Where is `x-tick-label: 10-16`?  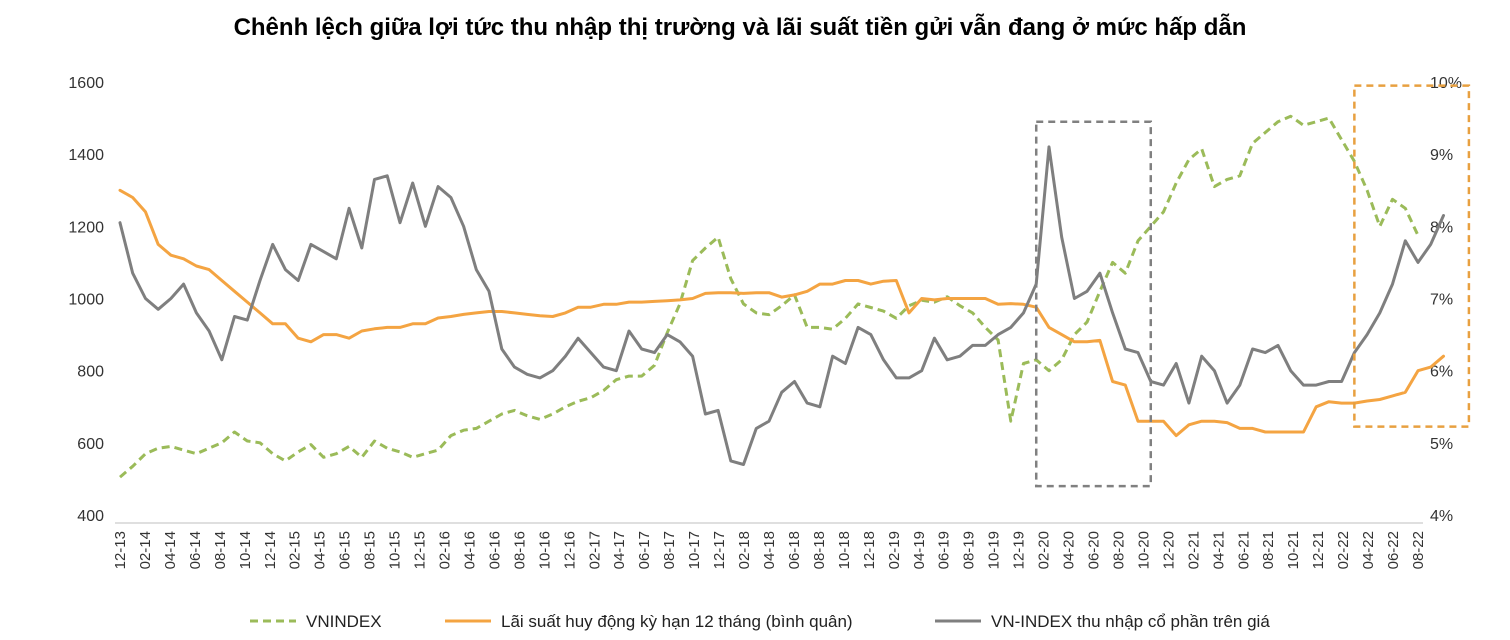 x-tick-label: 10-16 is located at coordinates (544, 550).